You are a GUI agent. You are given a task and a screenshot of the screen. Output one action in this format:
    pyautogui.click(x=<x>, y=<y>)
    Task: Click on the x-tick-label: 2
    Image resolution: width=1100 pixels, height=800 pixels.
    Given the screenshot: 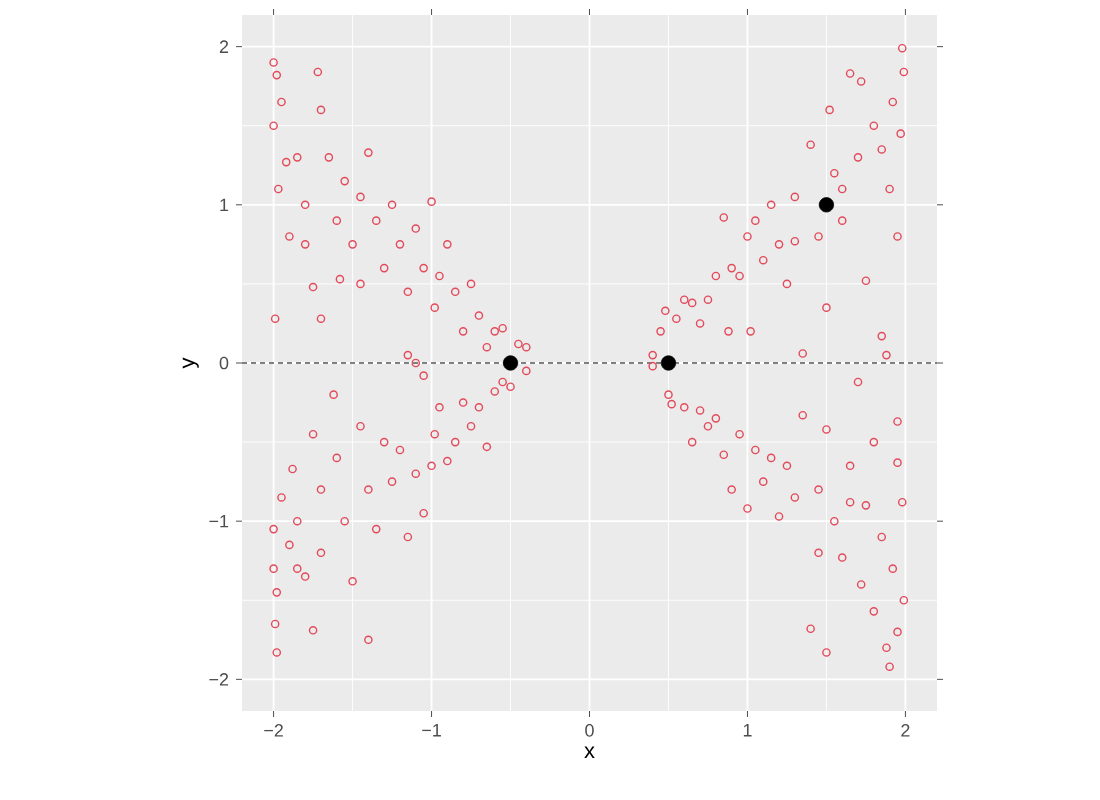 What is the action you would take?
    pyautogui.click(x=905, y=730)
    